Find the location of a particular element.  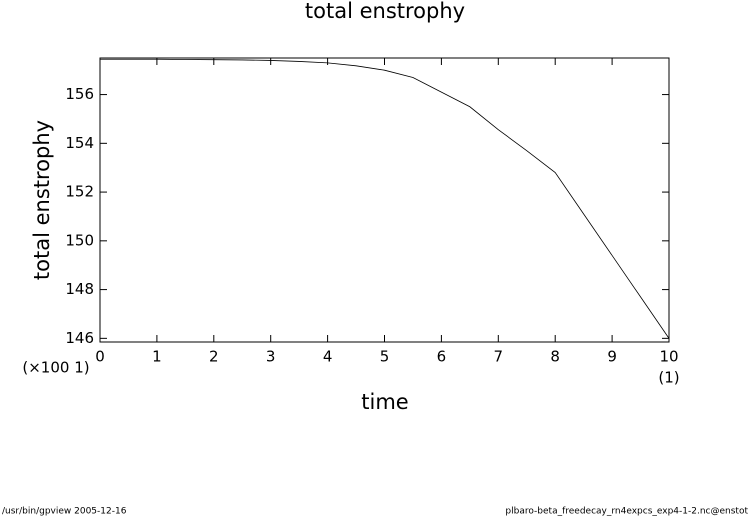

x-tick-label: 10 is located at coordinates (668, 357).